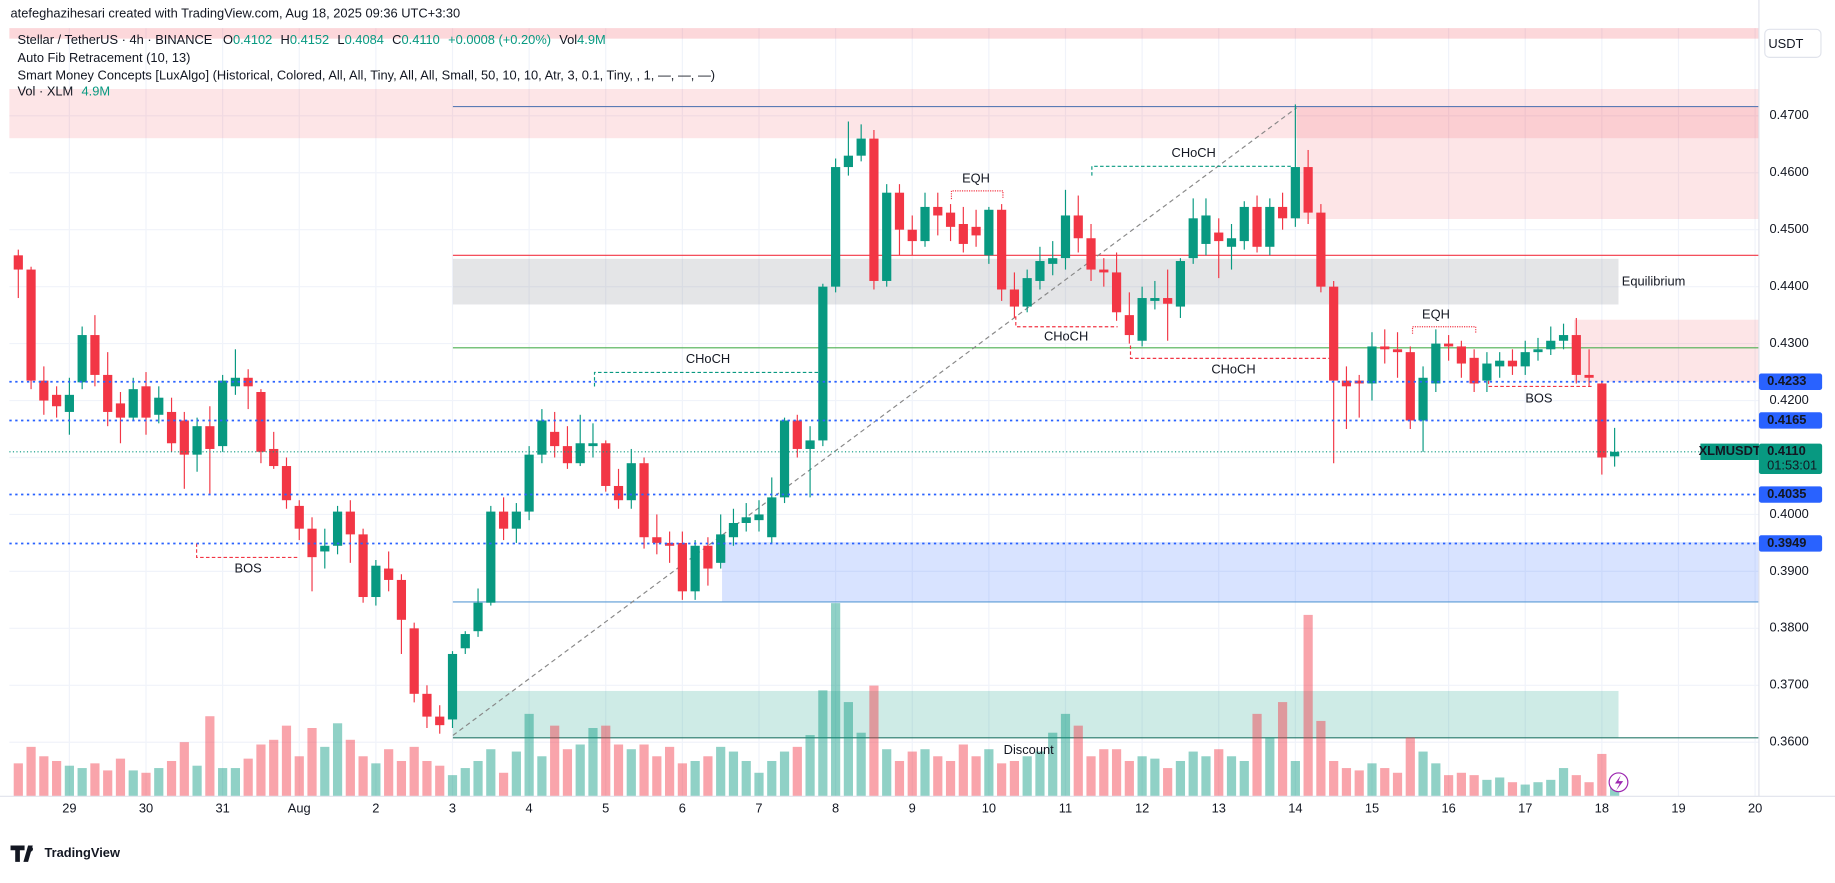  Describe the element at coordinates (1785, 43) in the screenshot. I see `currency: USDT` at that location.